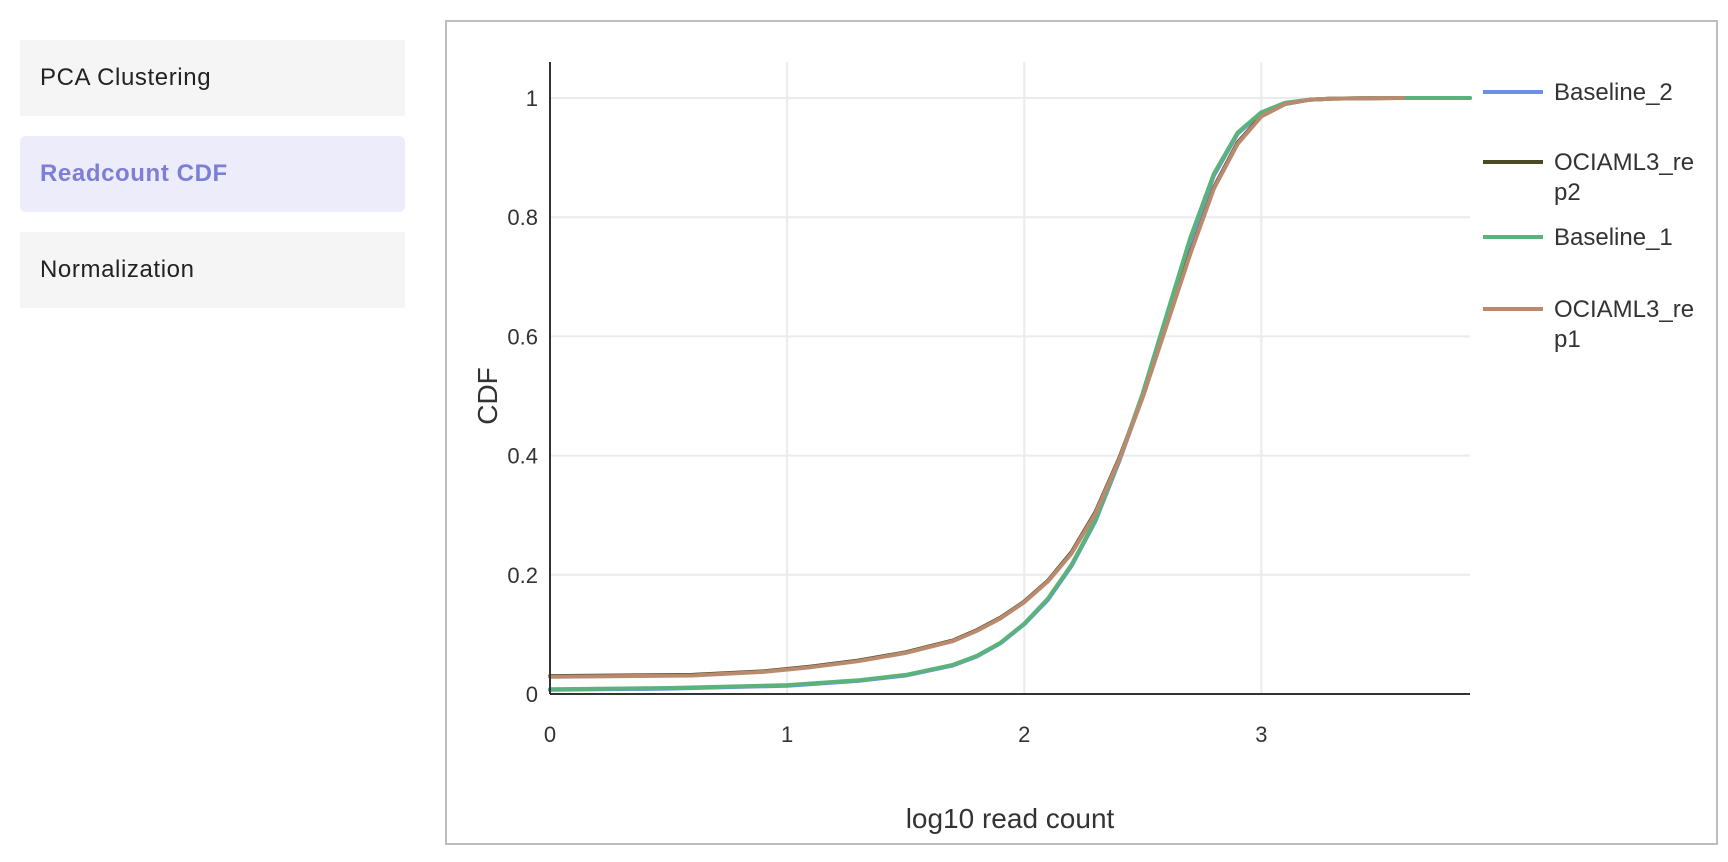 The height and width of the screenshot is (862, 1728). What do you see at coordinates (1624, 324) in the screenshot?
I see `legend-label: OCIAML3_re p1` at bounding box center [1624, 324].